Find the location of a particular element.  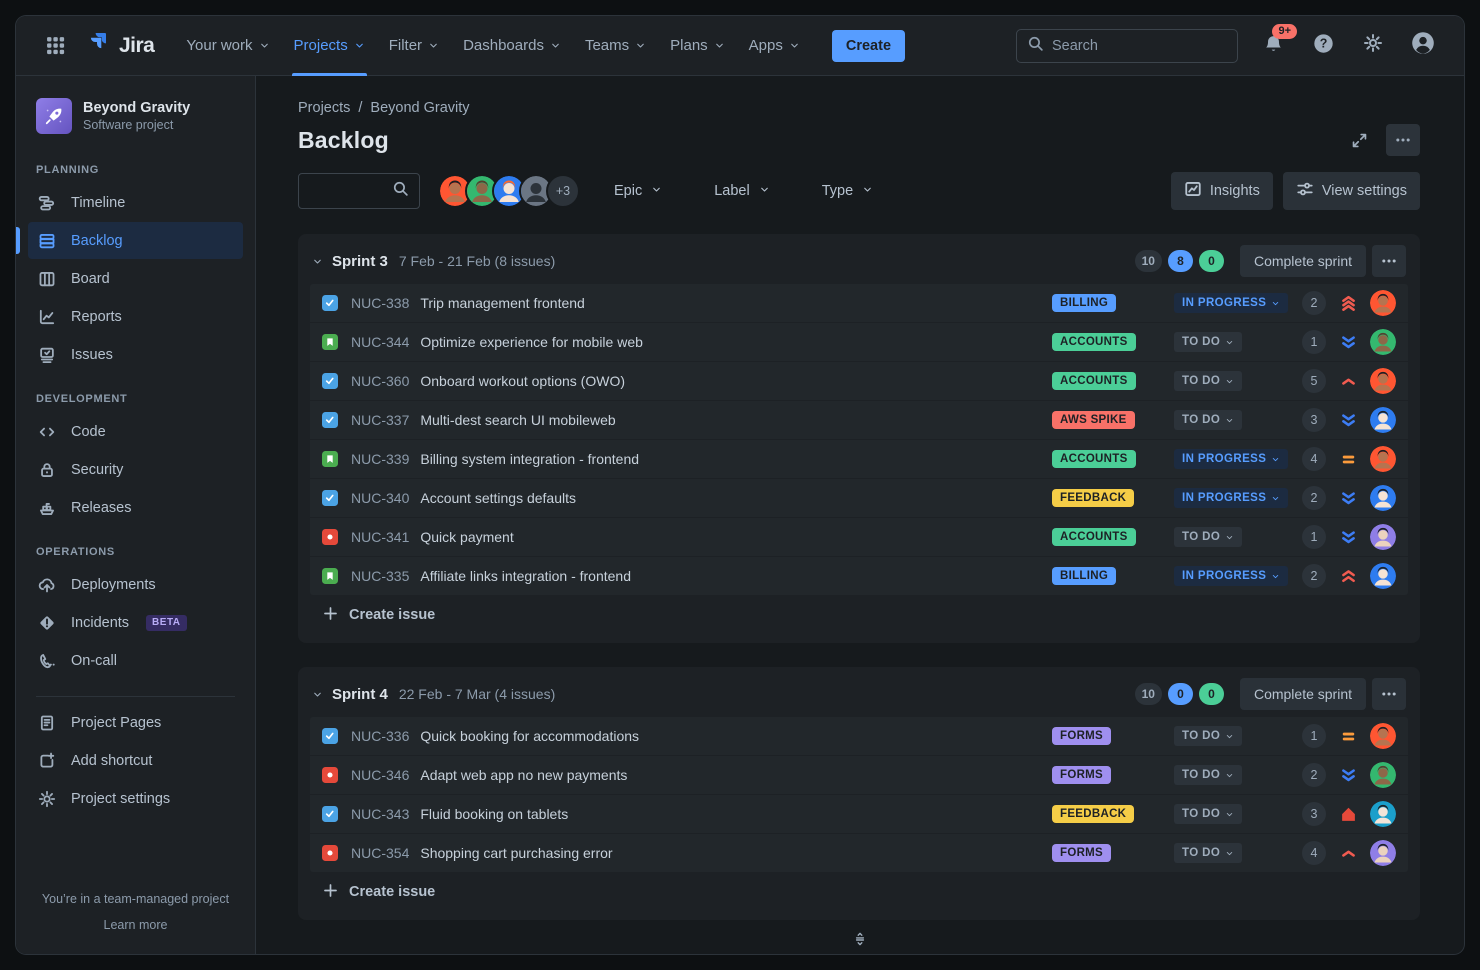

issue-row-nuc-341: NUC-341 Quick payment ACCOUNTS TO DO 1 is located at coordinates (859, 537).